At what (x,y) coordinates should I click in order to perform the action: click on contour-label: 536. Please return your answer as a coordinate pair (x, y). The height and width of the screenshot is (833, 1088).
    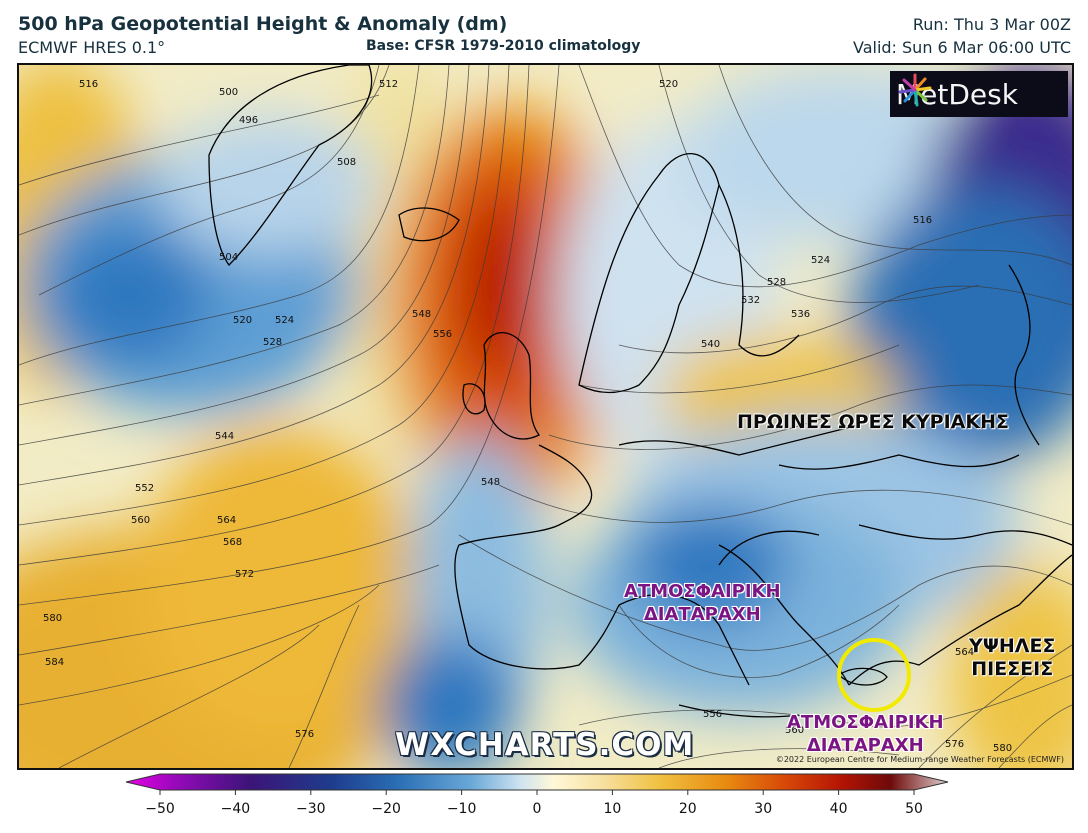
    Looking at the image, I should click on (800, 314).